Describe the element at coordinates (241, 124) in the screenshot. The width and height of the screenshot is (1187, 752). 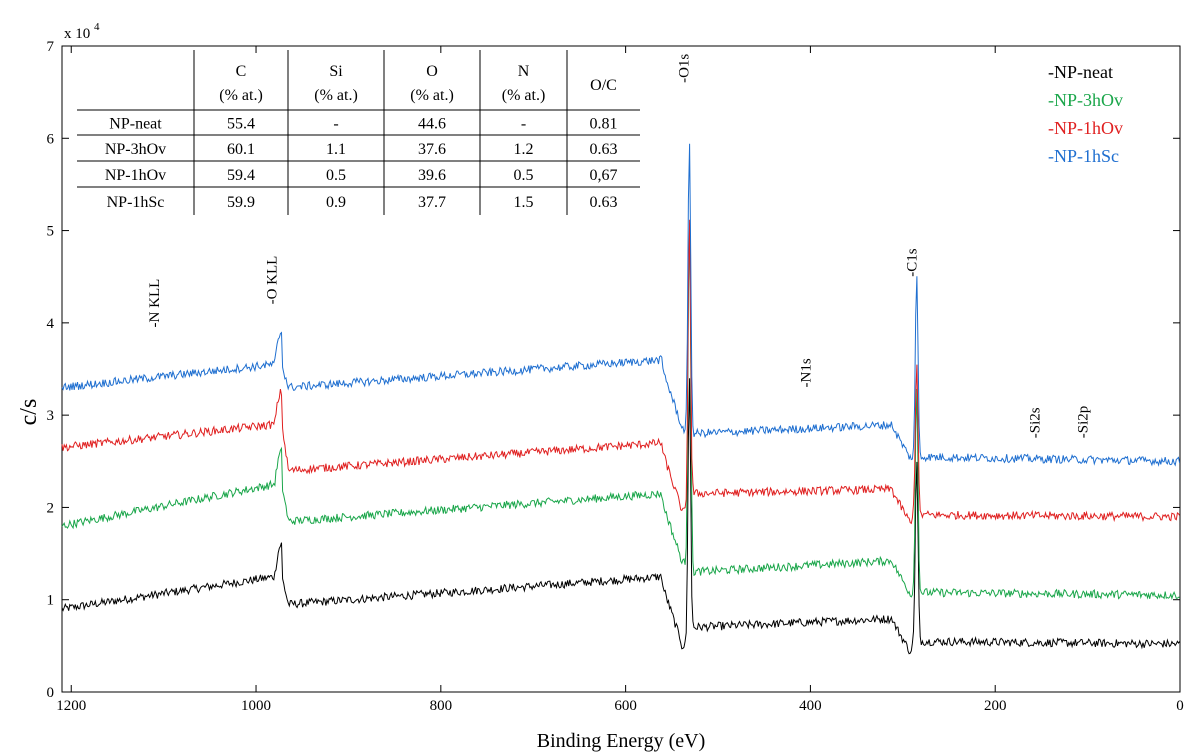
I see `table-cell: 55.4` at that location.